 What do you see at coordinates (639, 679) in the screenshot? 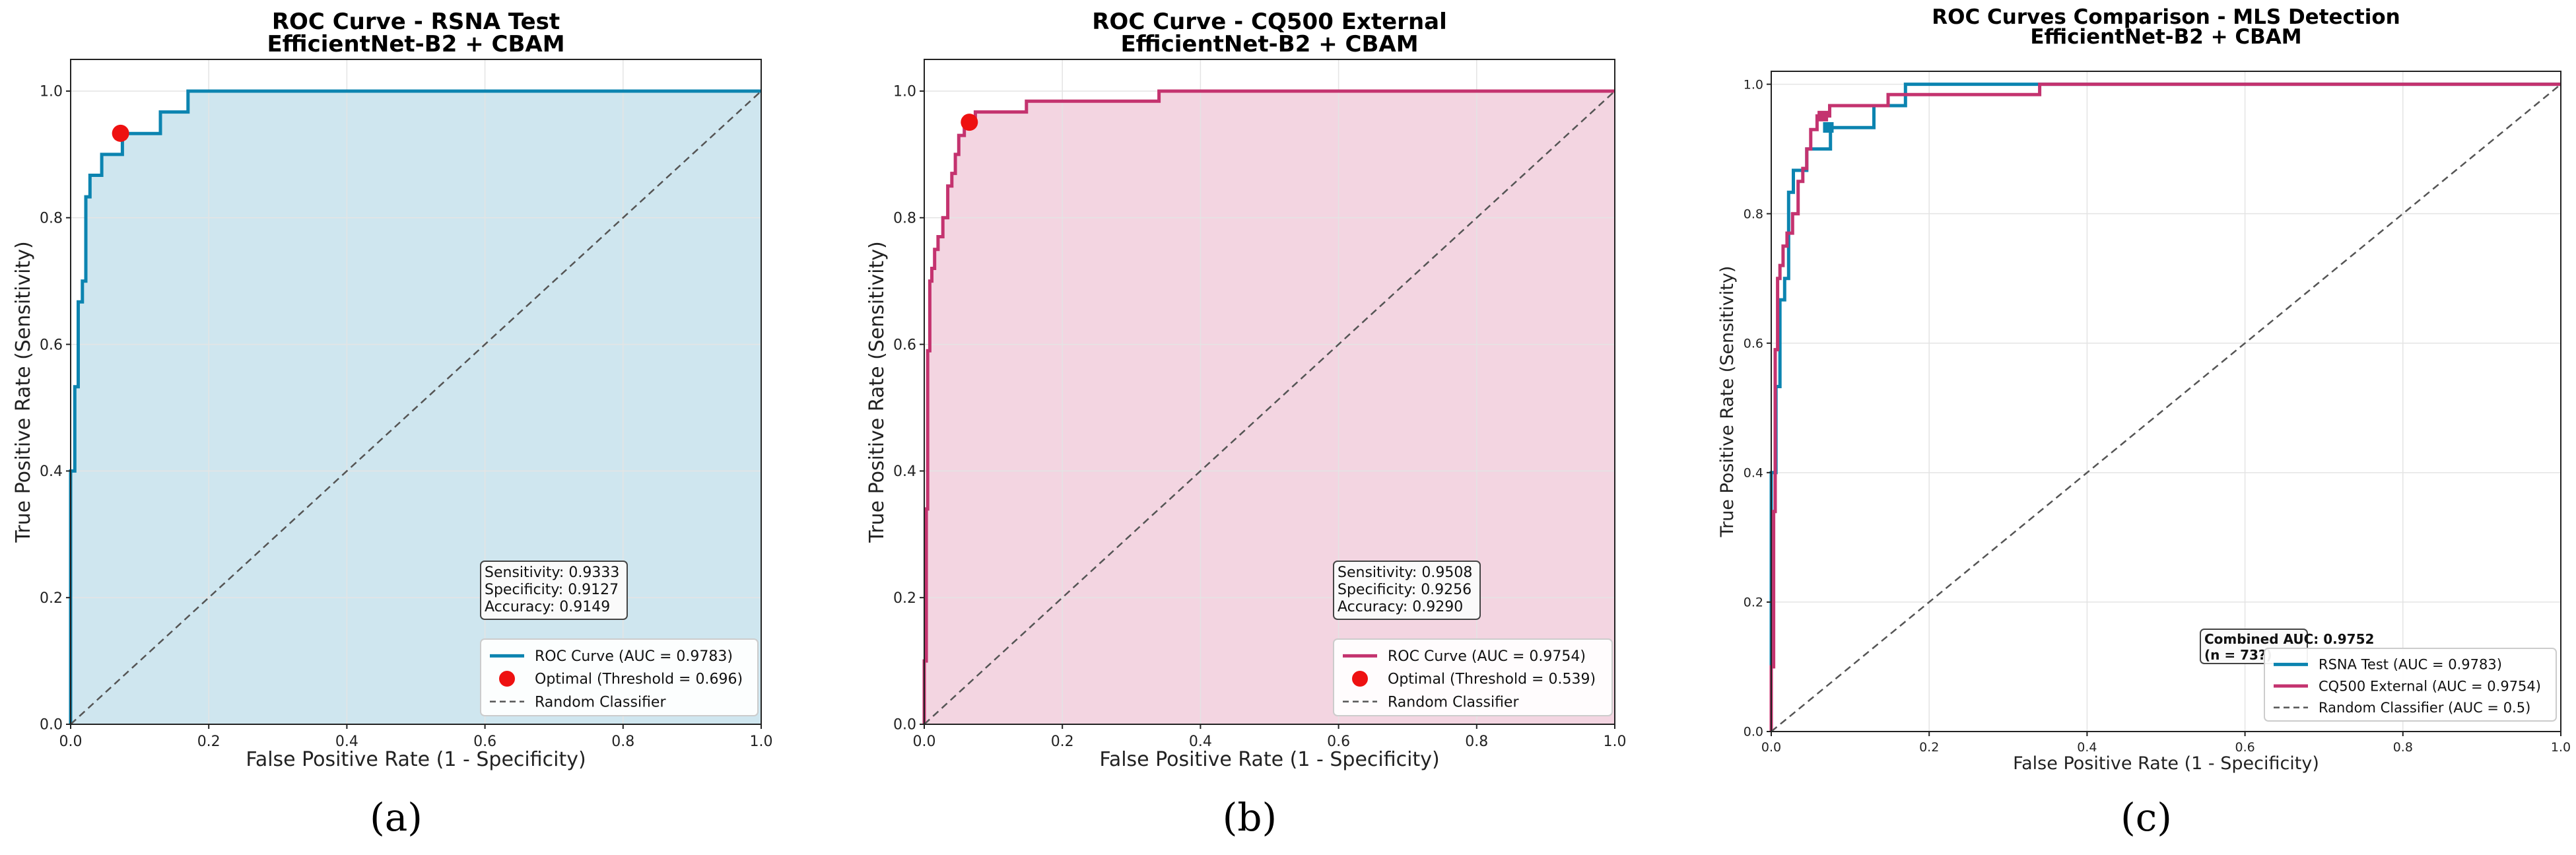
I see `legend-label: Optimal (Threshold = 0.696)` at bounding box center [639, 679].